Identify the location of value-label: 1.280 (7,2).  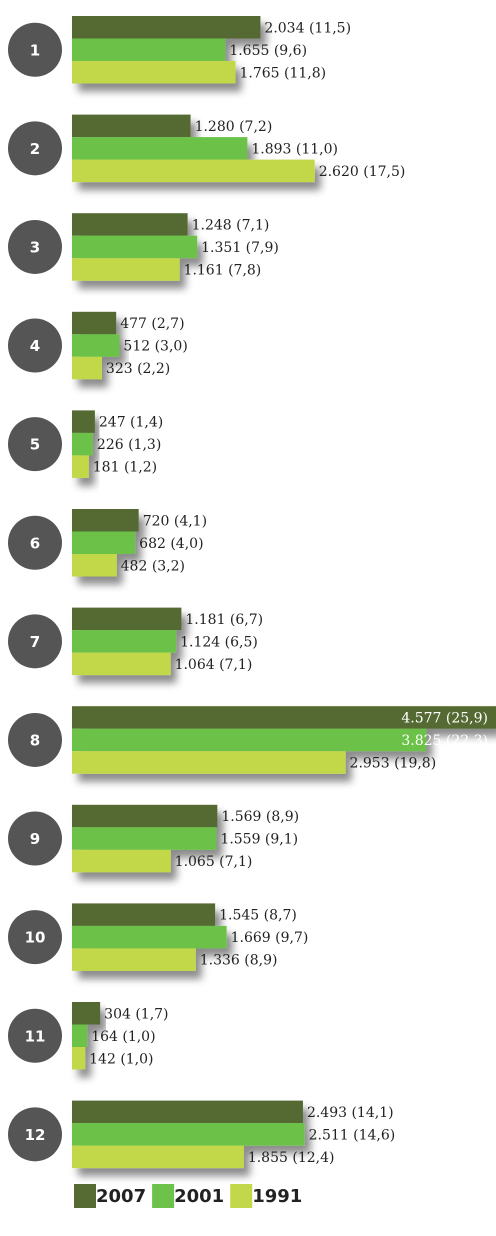
(234, 127).